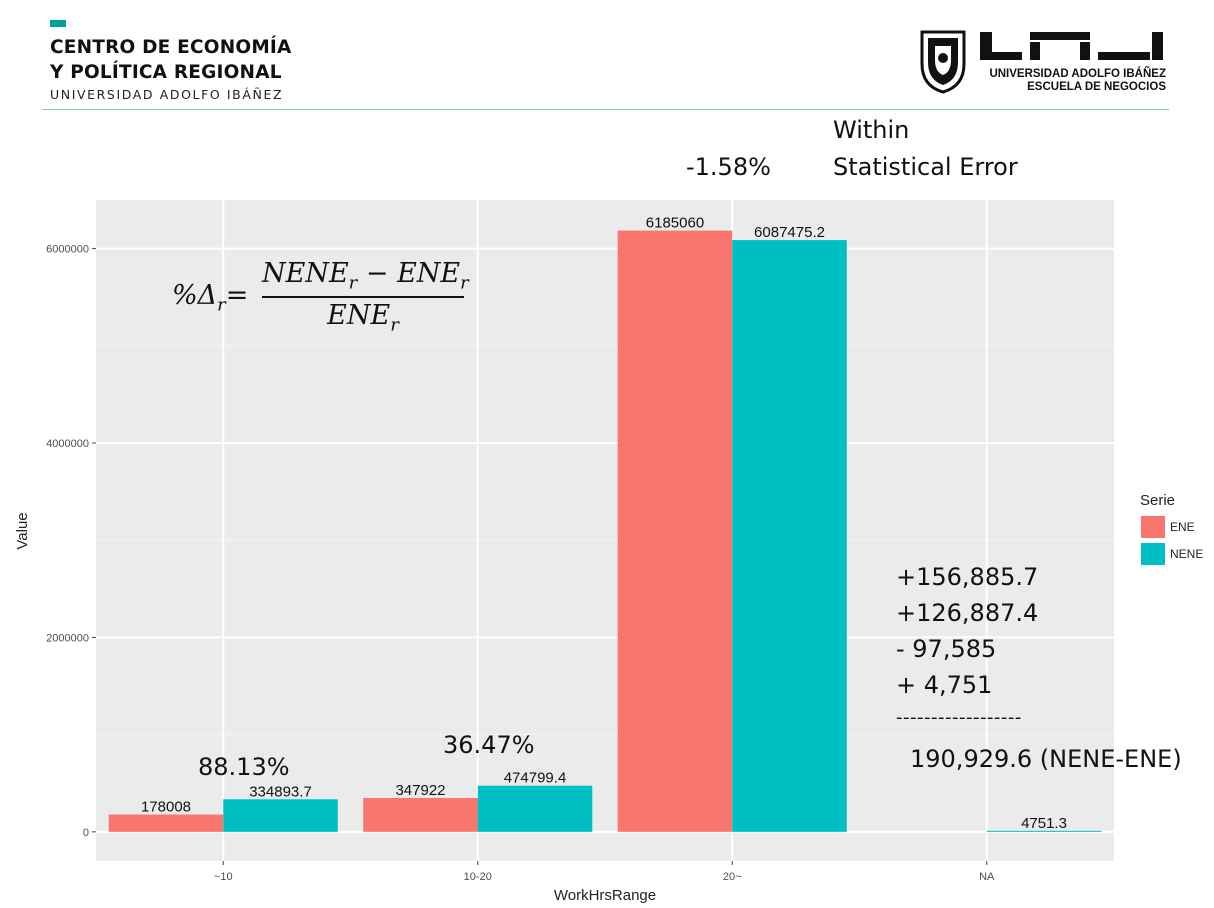 The width and height of the screenshot is (1214, 908). I want to click on x-tick-label: ~10, so click(223, 877).